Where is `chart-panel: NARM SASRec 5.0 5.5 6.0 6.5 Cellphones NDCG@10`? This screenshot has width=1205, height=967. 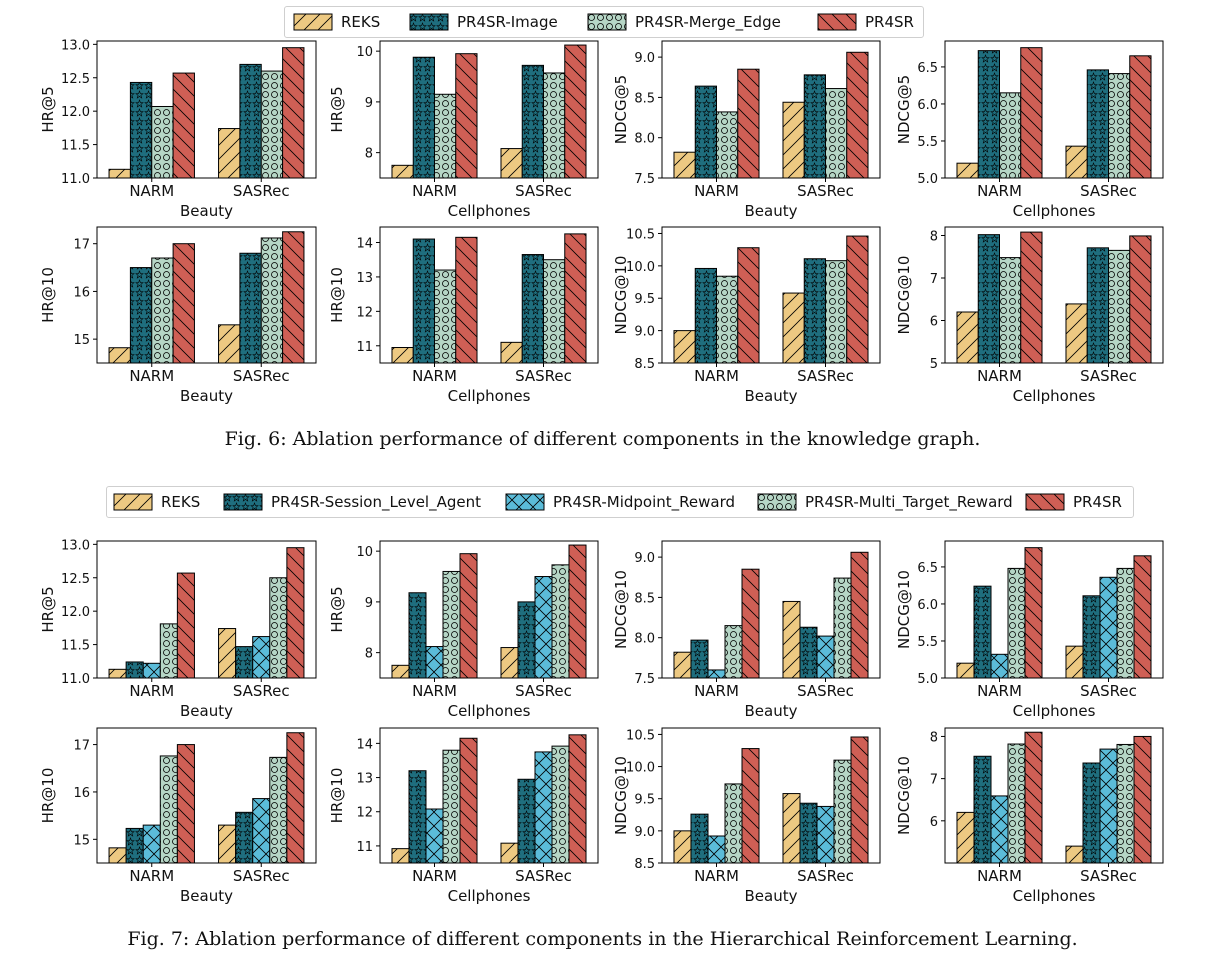
chart-panel: NARM SASRec 5.0 5.5 6.0 6.5 Cellphones NDCG@10 is located at coordinates (1029, 630).